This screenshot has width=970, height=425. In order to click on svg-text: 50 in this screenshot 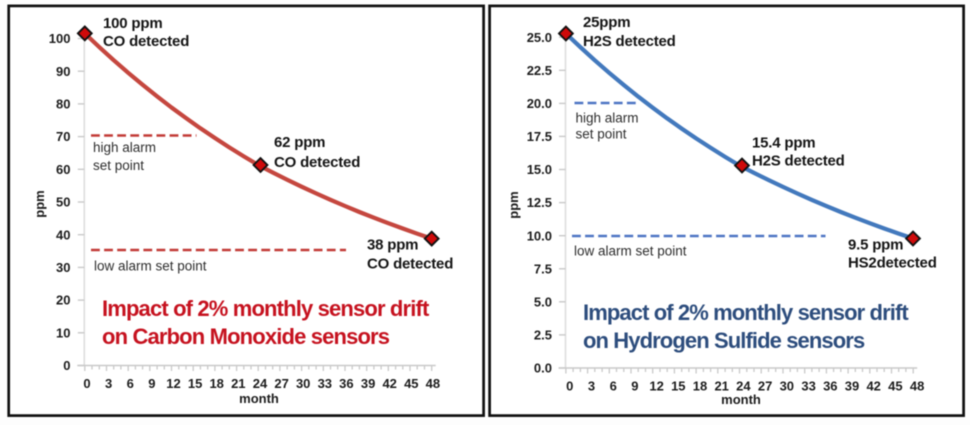, I will do `click(63, 202)`.